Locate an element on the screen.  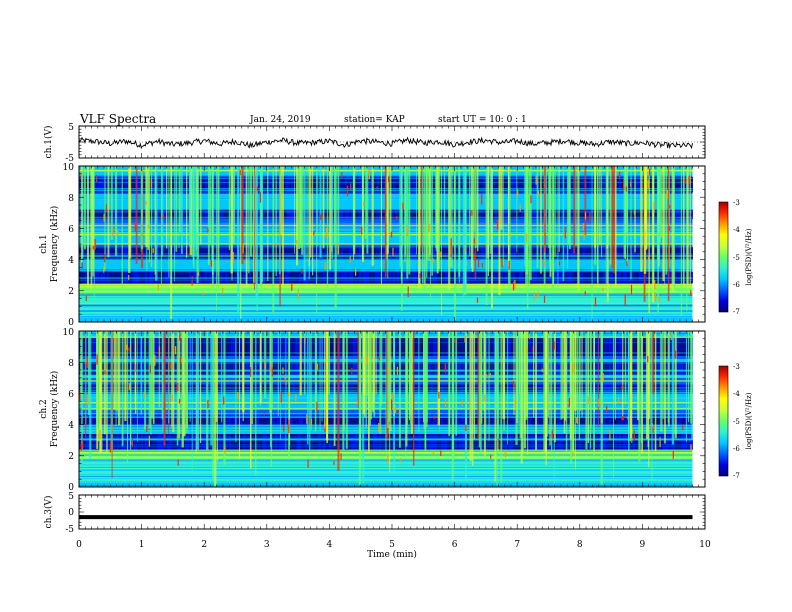
ch1-ytick-2: 2 is located at coordinates (71, 292).